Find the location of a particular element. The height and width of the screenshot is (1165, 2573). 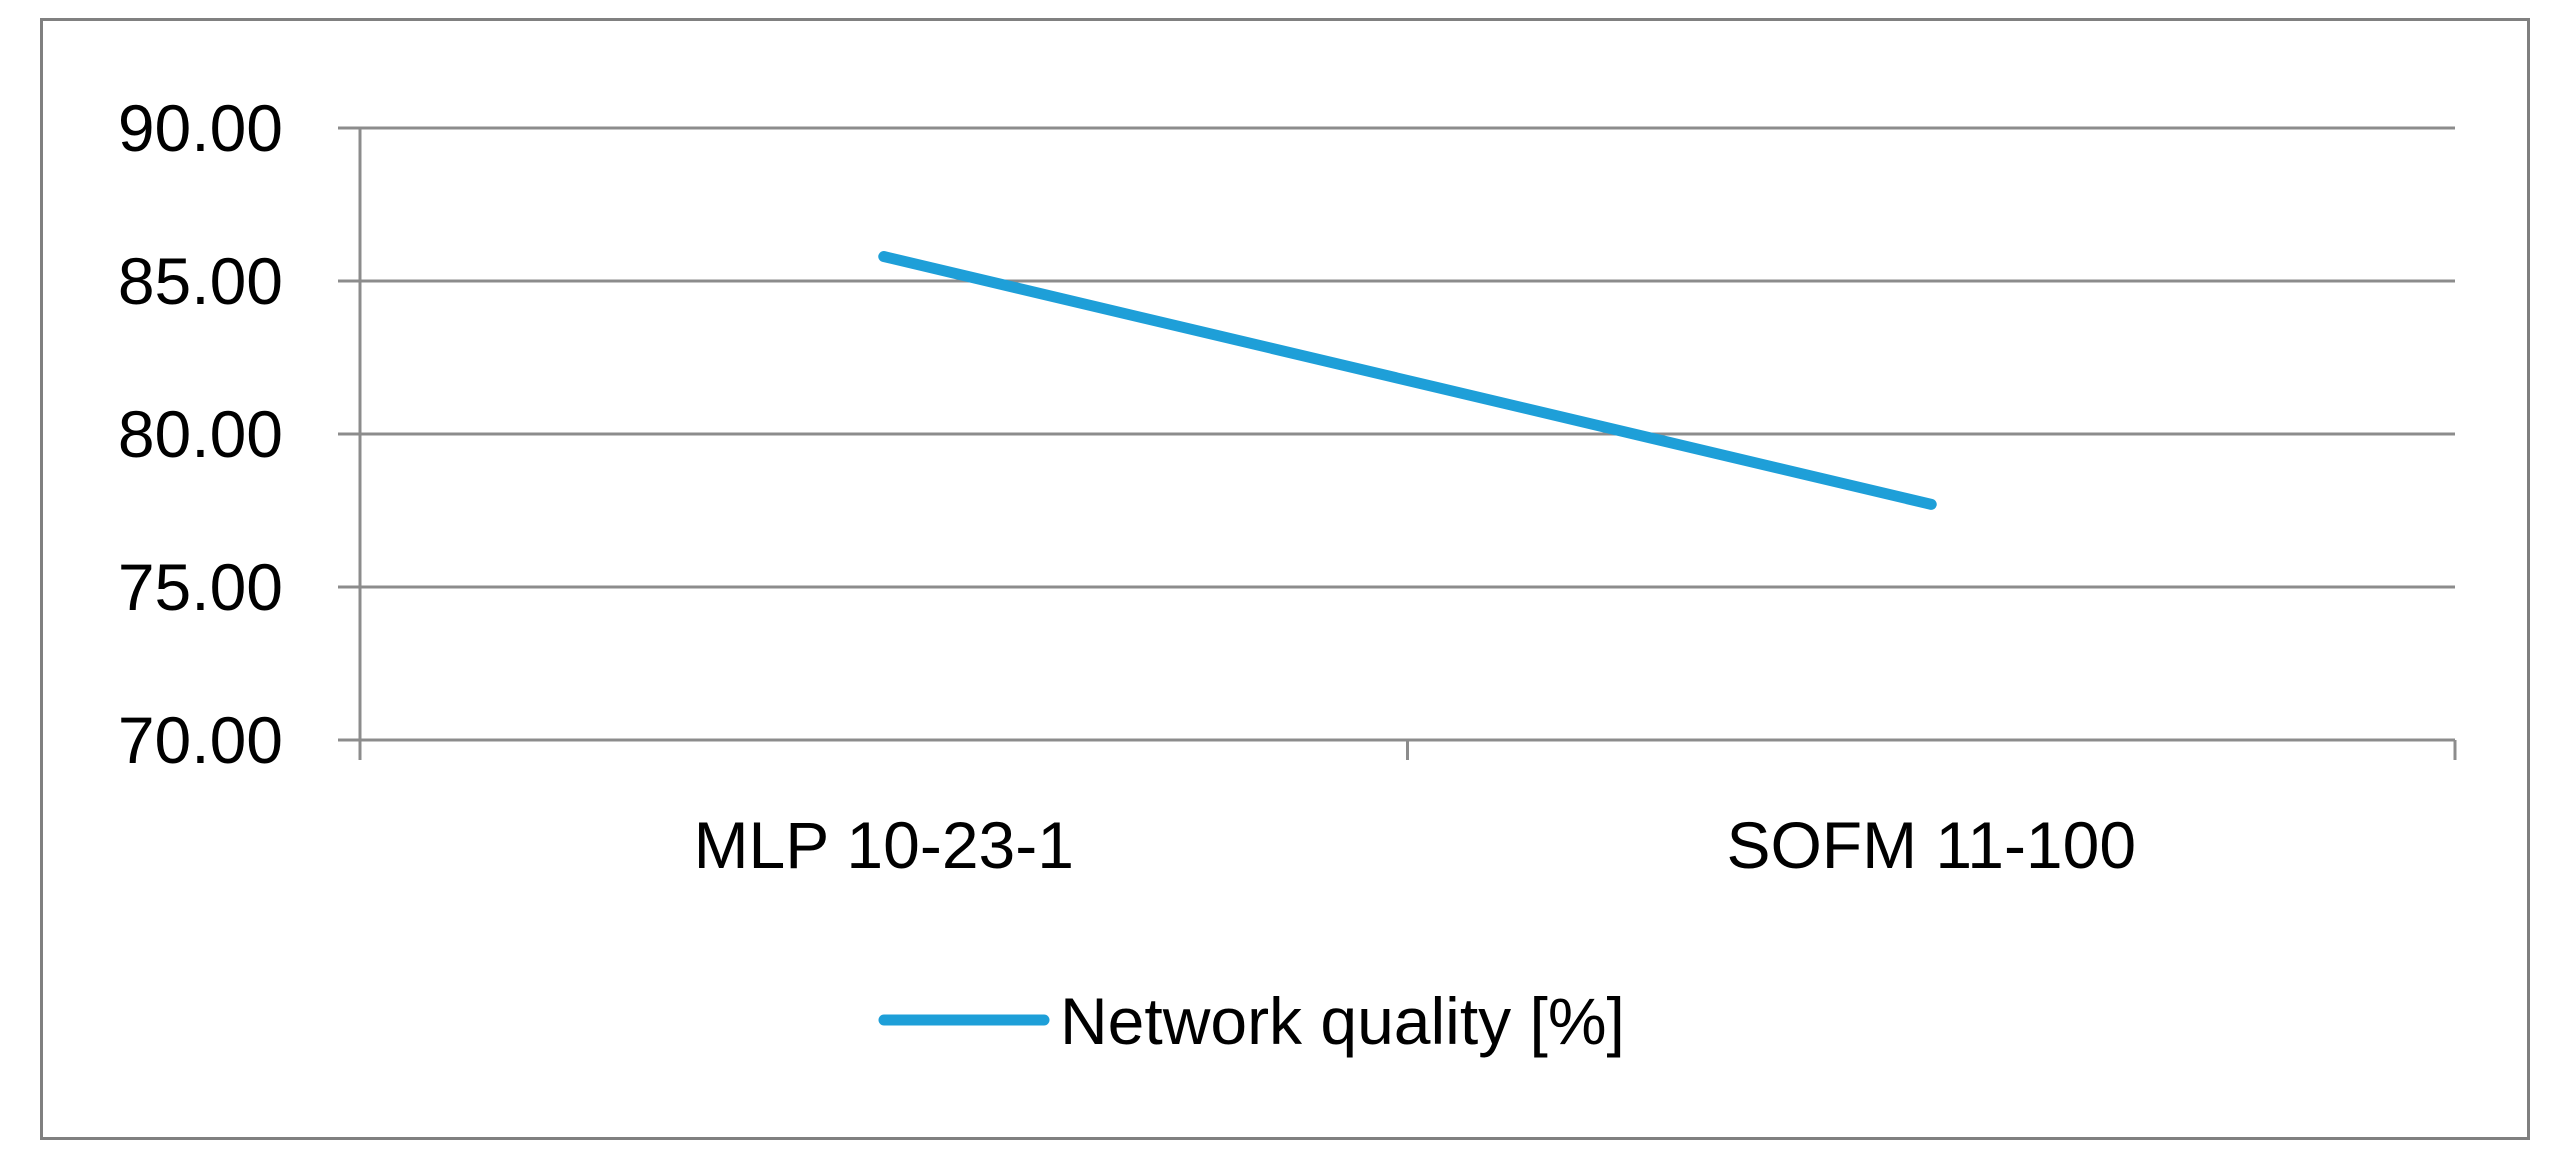

legend-label: Network quality [%] is located at coordinates (1342, 1021).